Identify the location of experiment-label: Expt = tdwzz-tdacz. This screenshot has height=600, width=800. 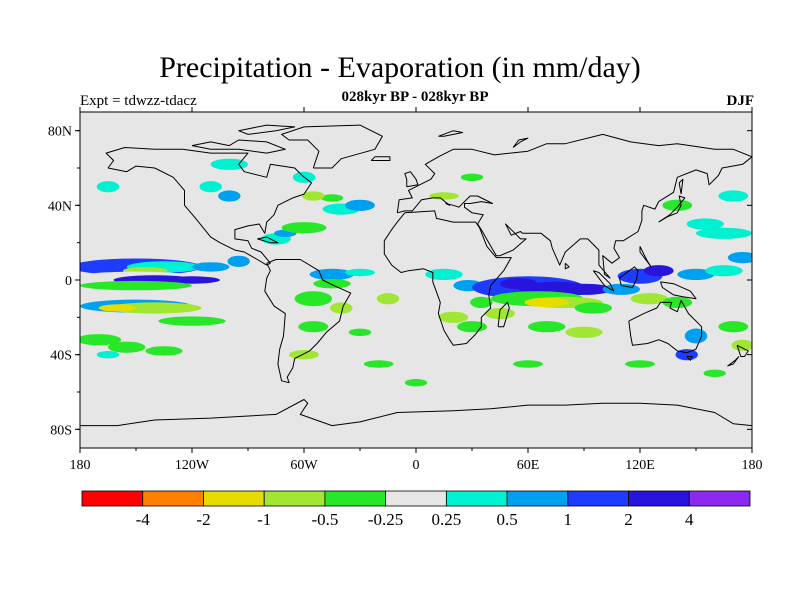
(138, 101).